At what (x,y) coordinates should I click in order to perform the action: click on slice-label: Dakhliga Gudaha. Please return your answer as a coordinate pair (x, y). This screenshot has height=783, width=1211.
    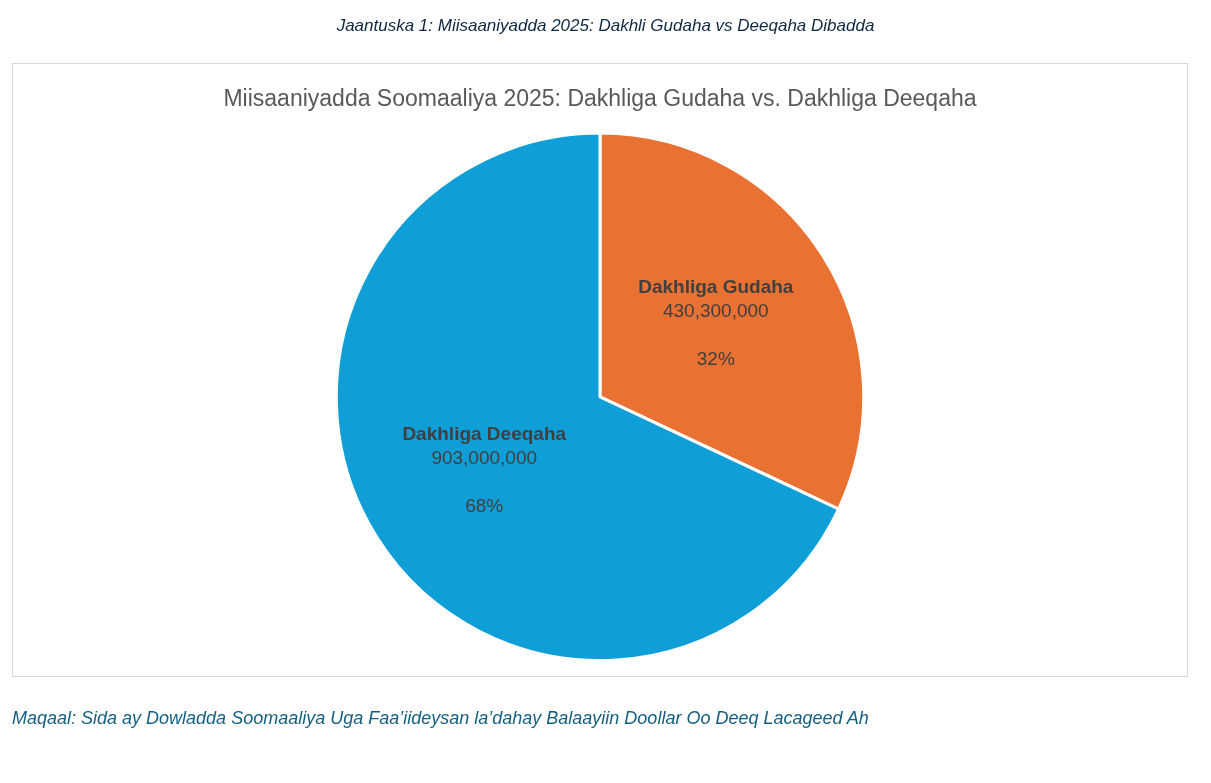
    Looking at the image, I should click on (716, 286).